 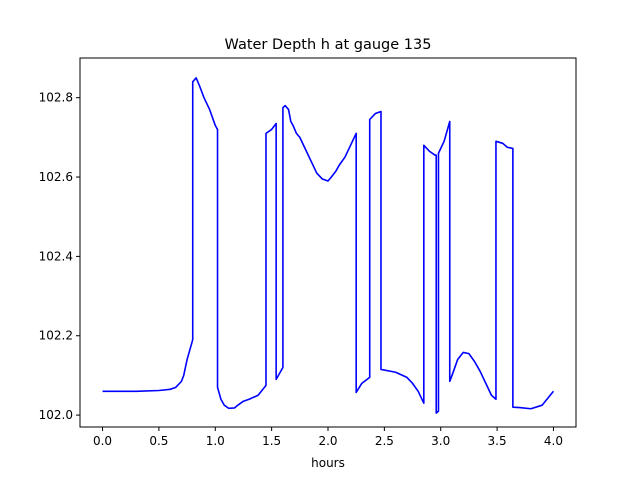 I want to click on y-tick-label: 102.2, so click(x=56, y=336).